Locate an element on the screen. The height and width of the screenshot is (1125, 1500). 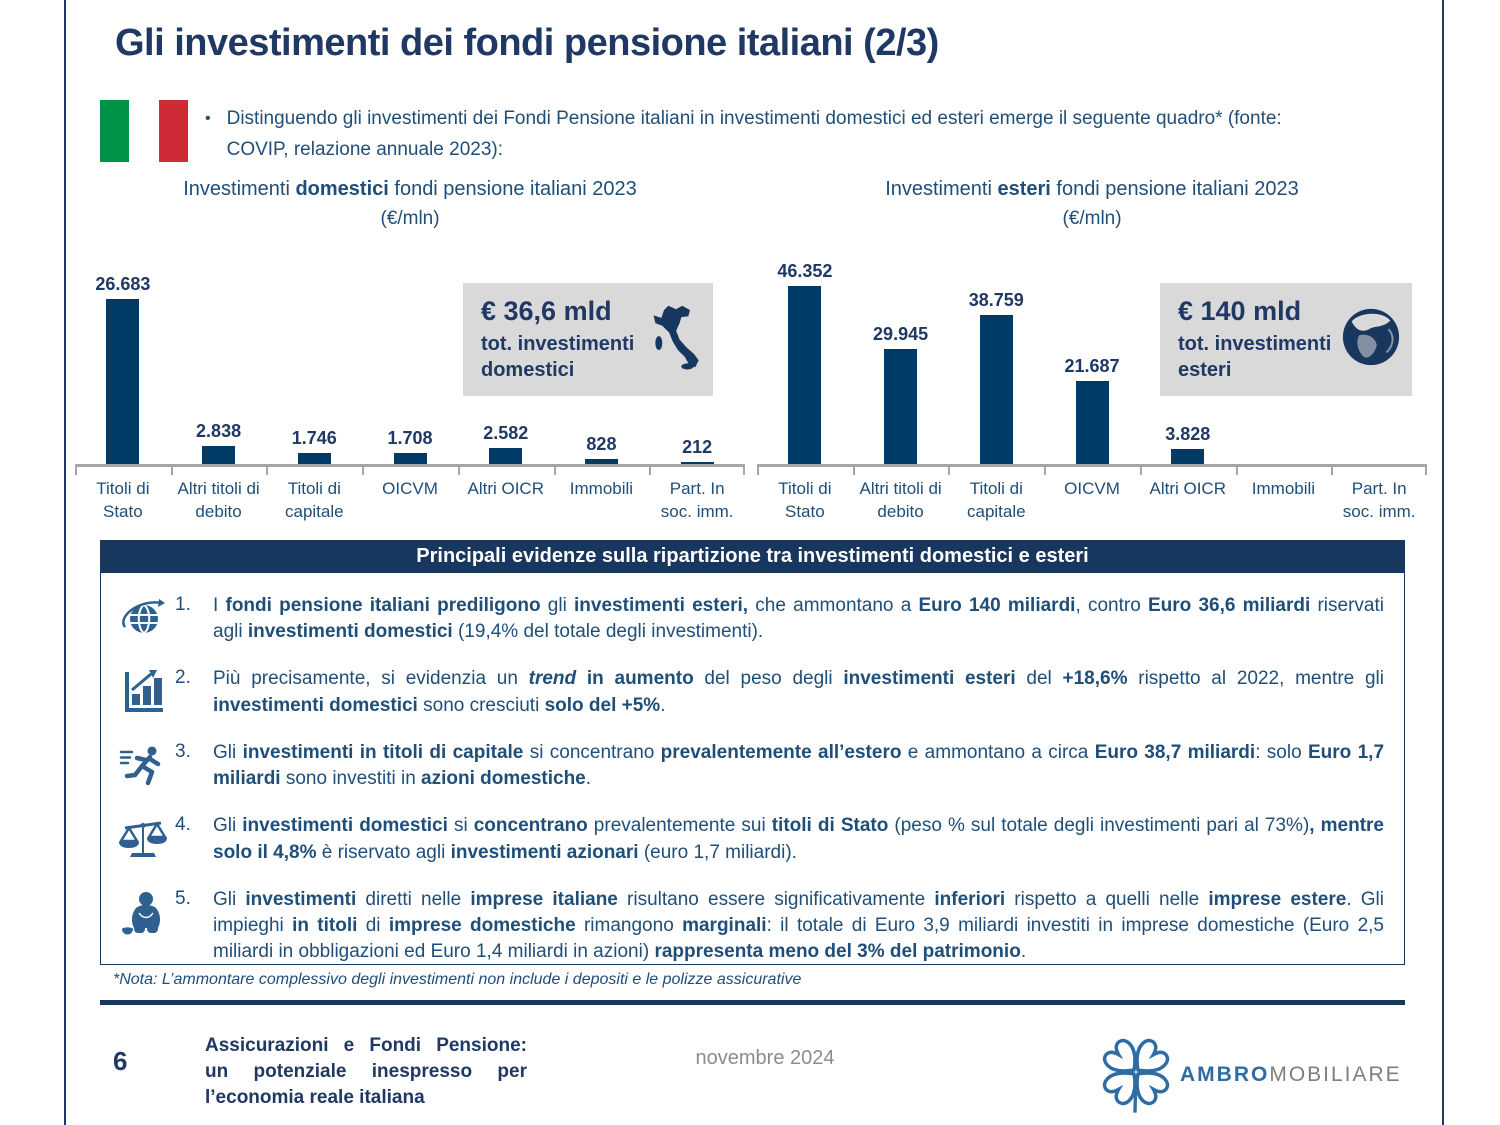
domestic-total-value: € 36,6 mld is located at coordinates (546, 311).